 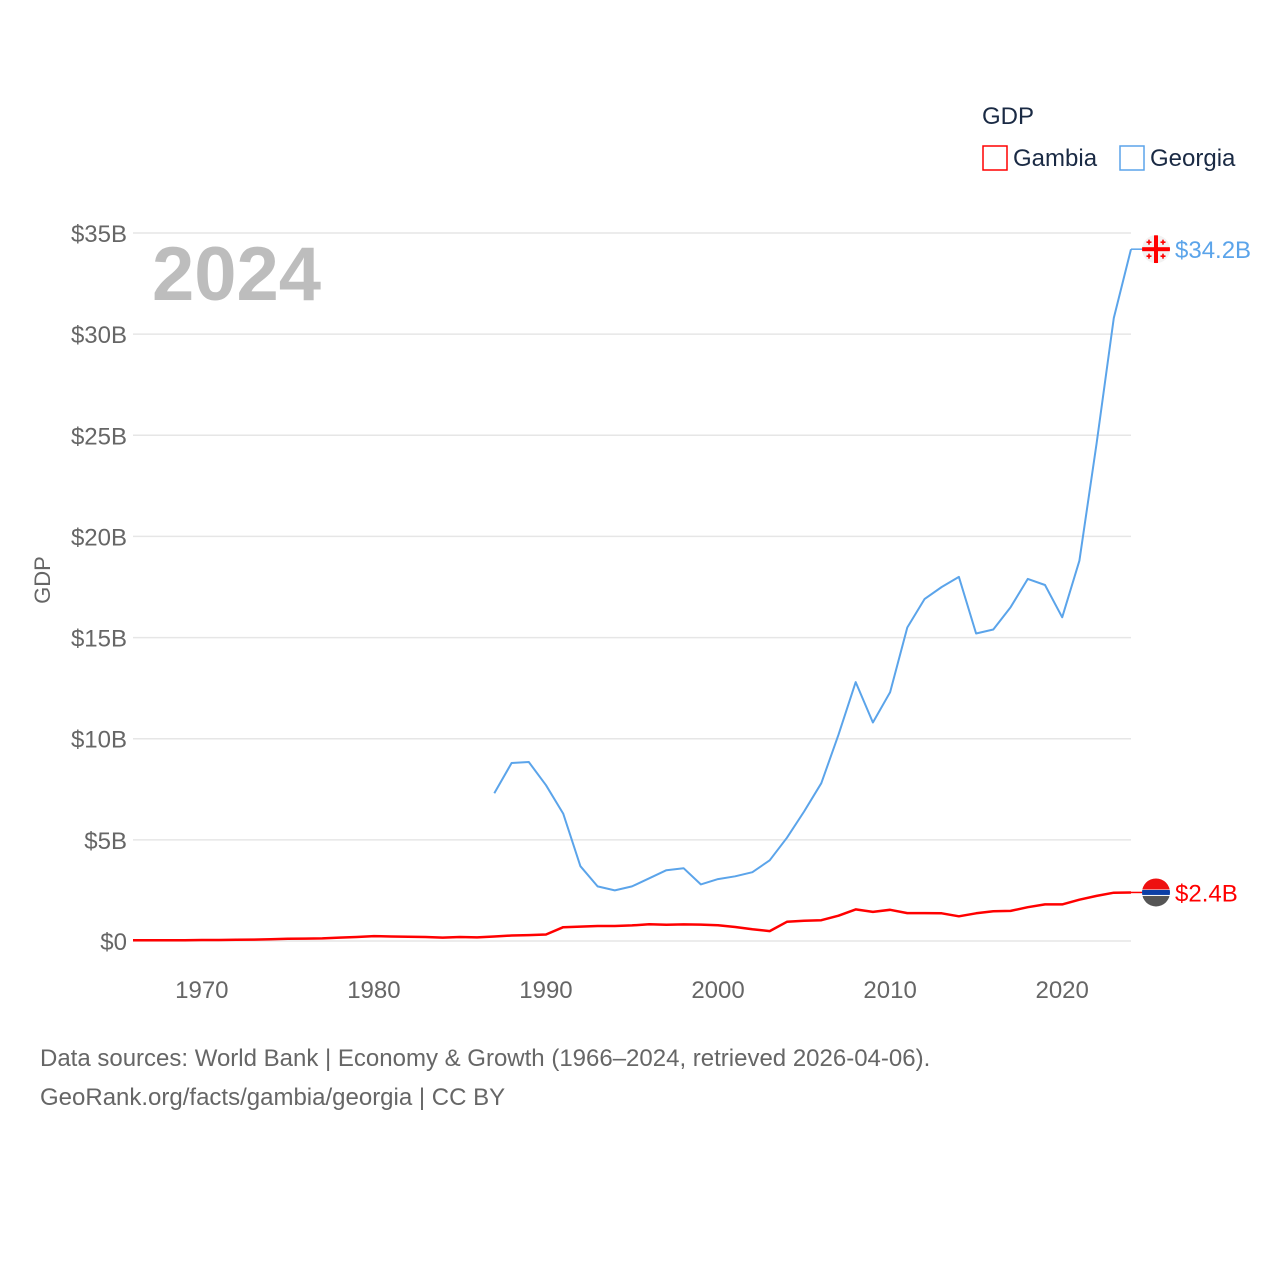 I want to click on gambia-flag-icon, so click(x=1156, y=892).